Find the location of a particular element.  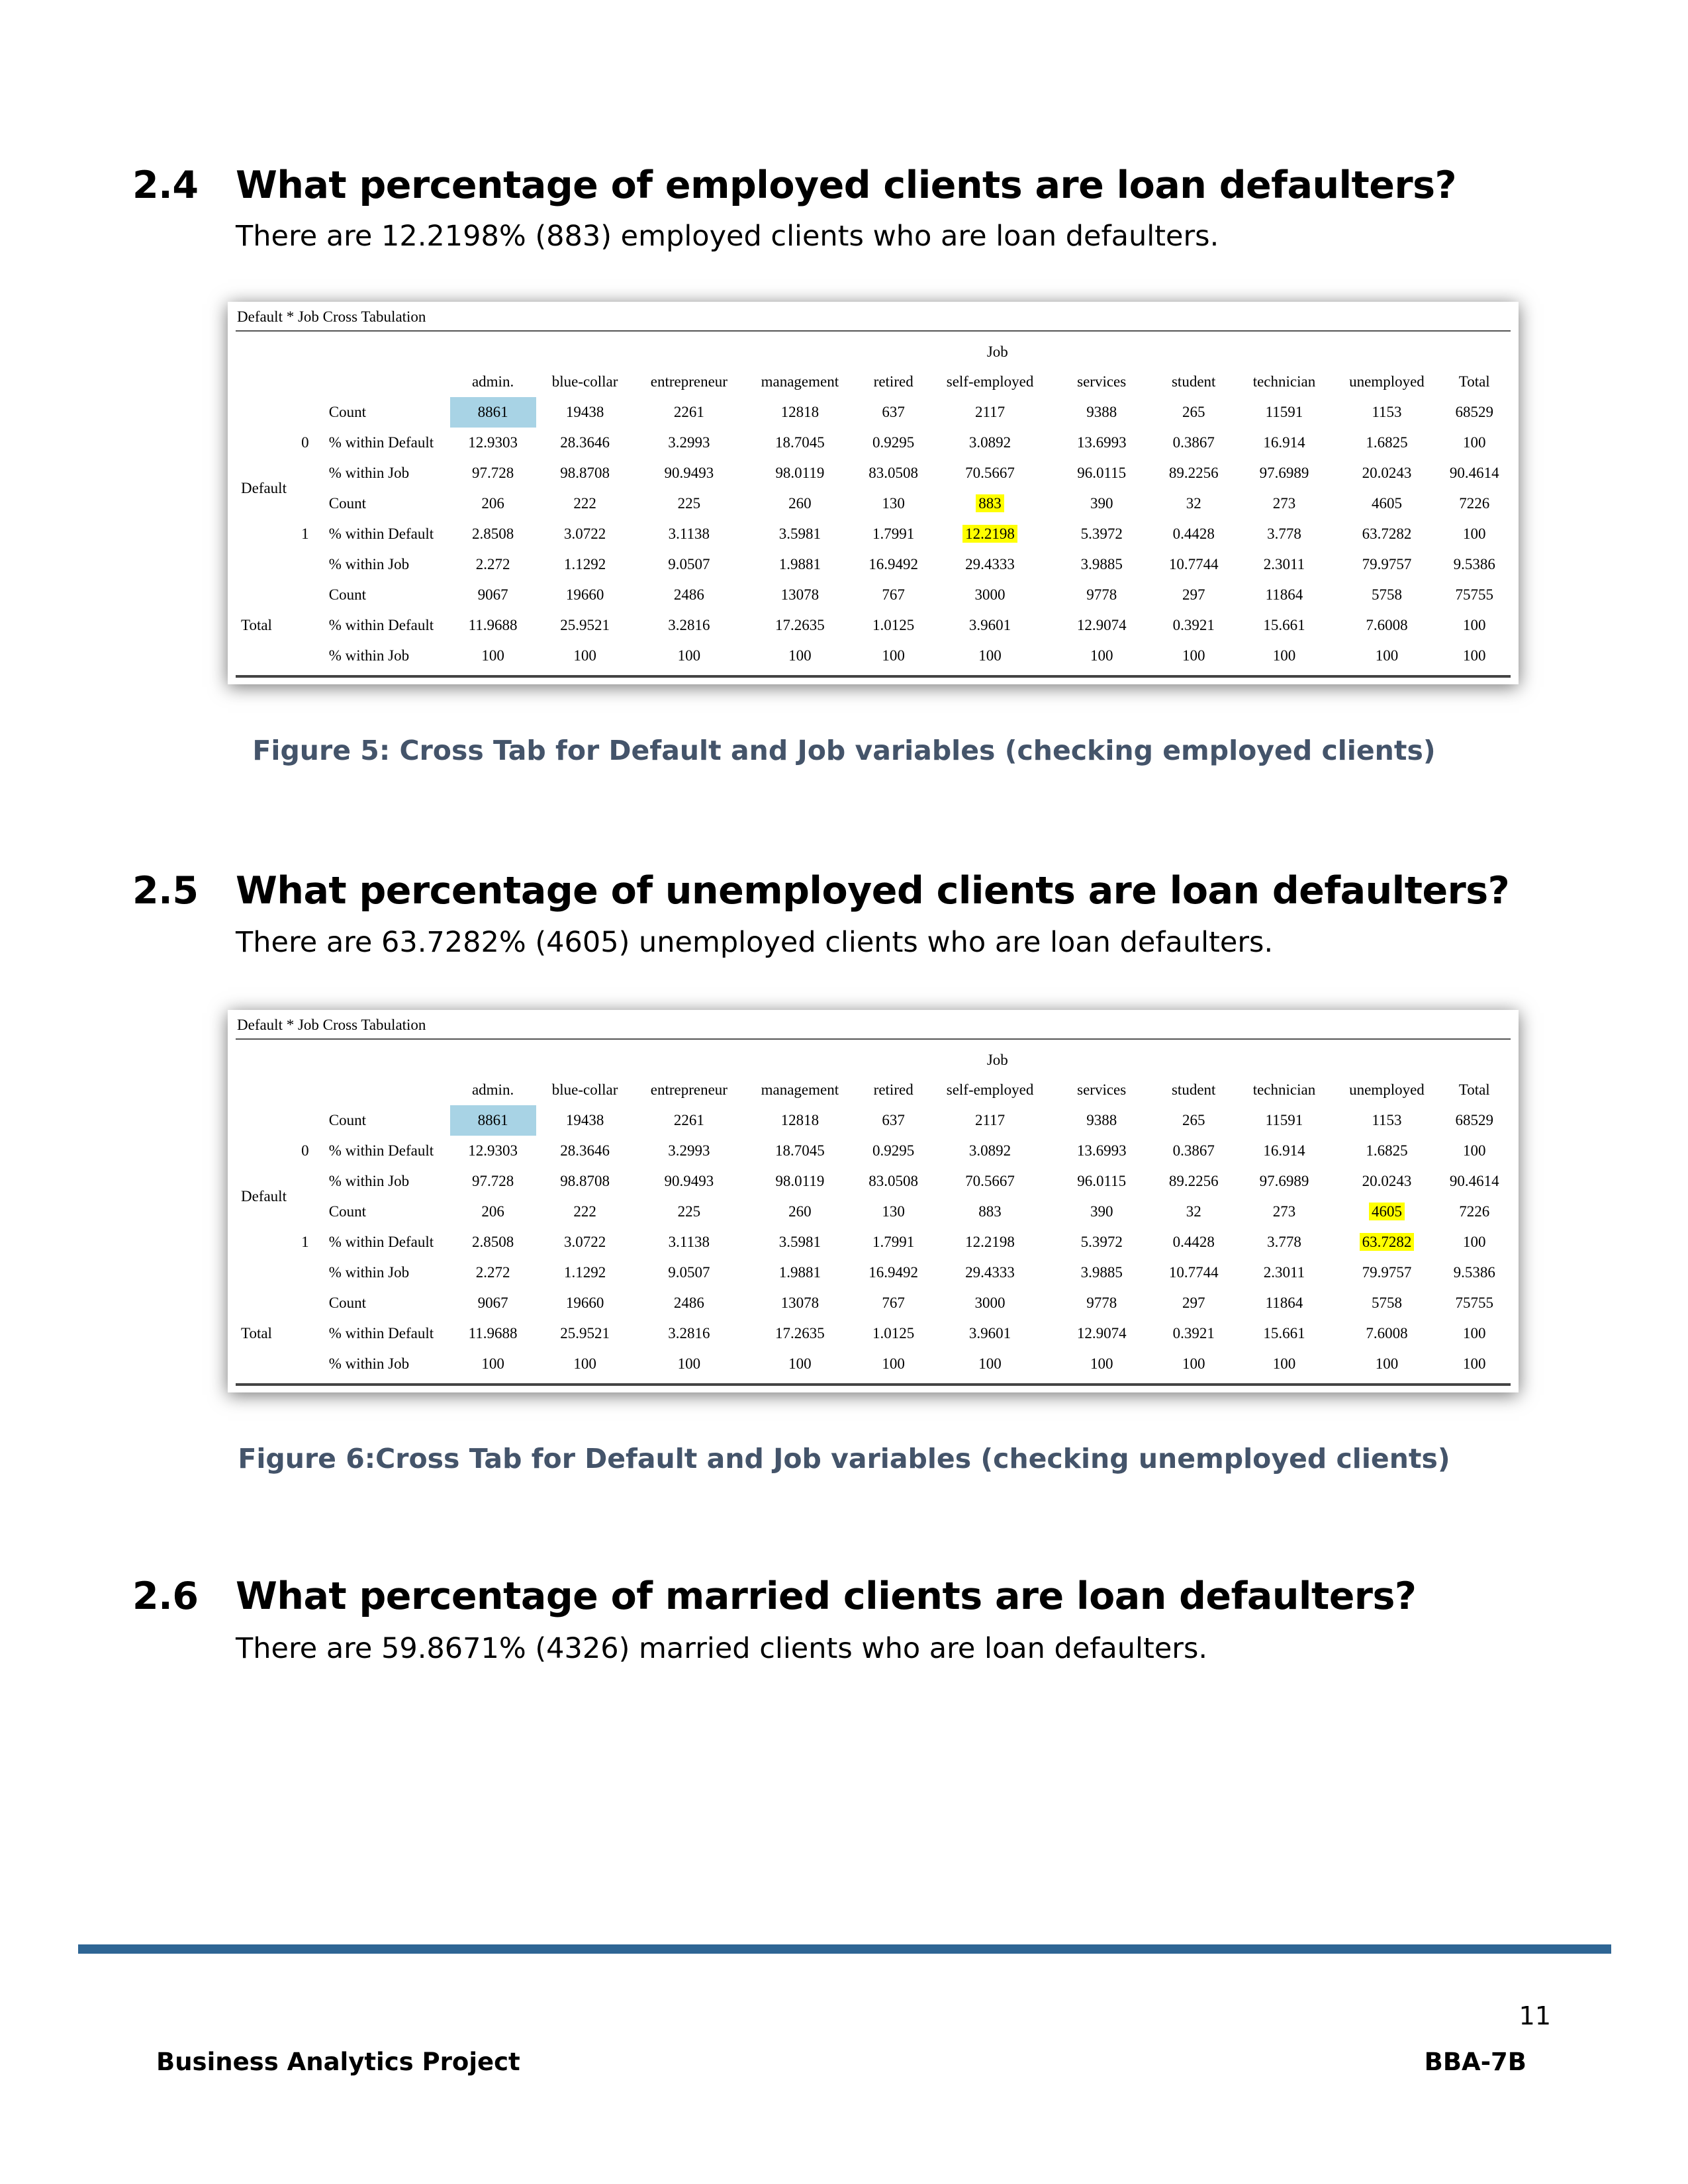

table-cell: 1.9881 is located at coordinates (800, 564).